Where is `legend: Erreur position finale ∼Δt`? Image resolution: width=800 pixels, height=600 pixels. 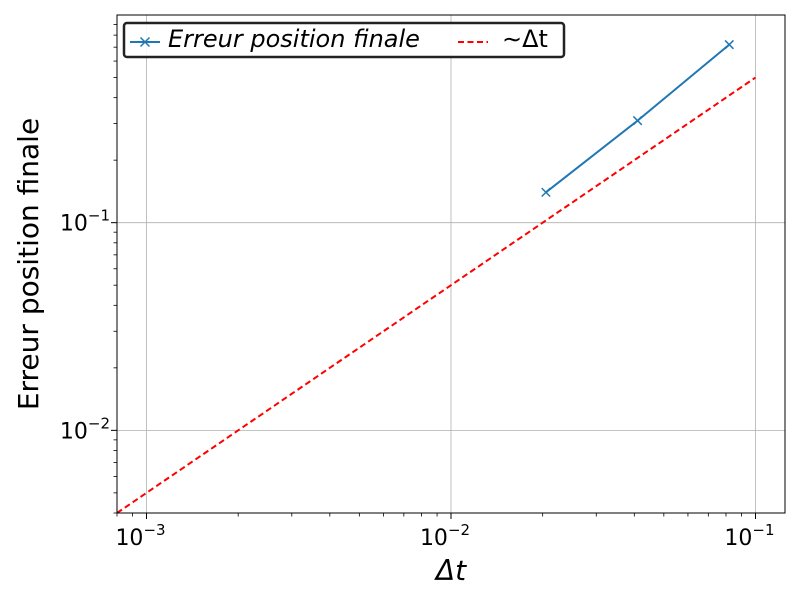 legend: Erreur position finale ∼Δt is located at coordinates (344, 40).